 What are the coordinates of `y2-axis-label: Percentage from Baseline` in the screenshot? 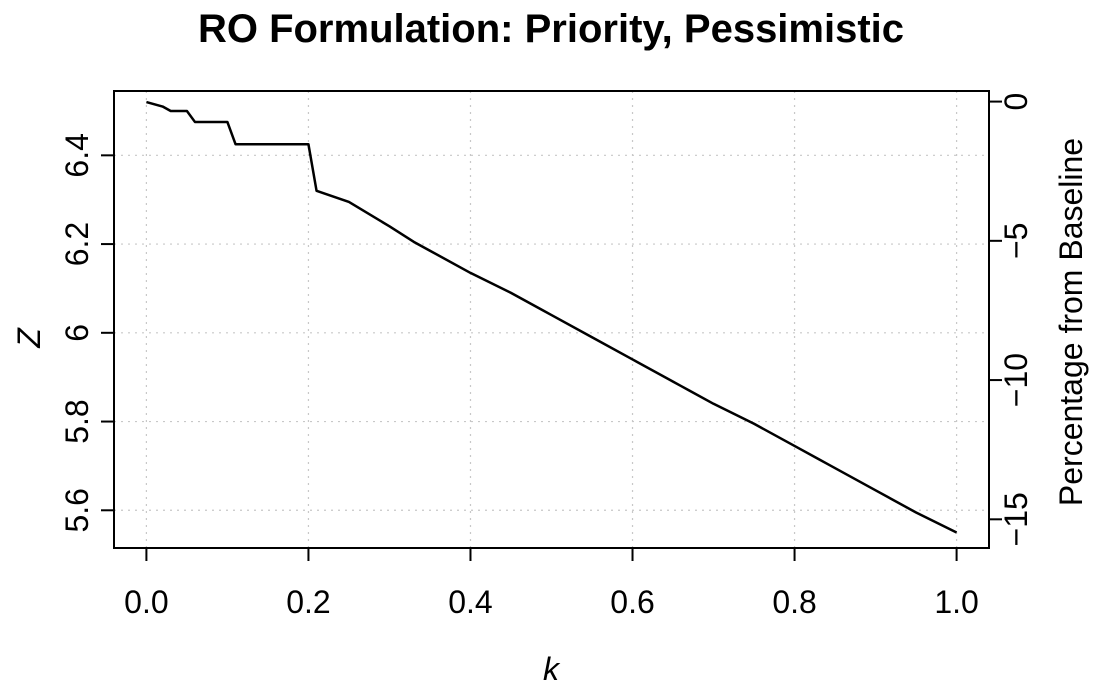 It's located at (1071, 322).